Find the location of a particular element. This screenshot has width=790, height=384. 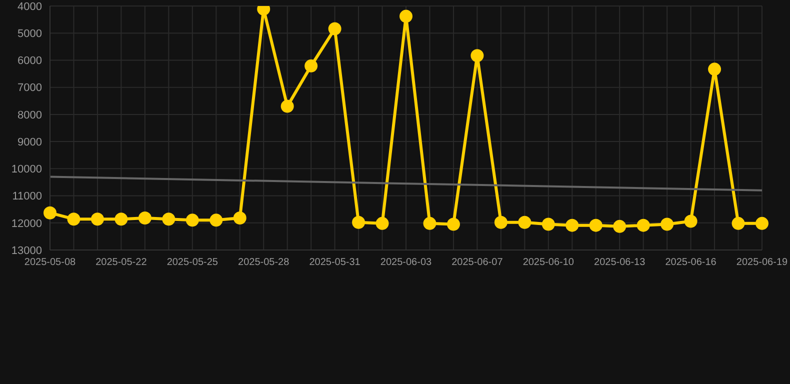

x-tick-label: 2025-06-13 is located at coordinates (620, 262).